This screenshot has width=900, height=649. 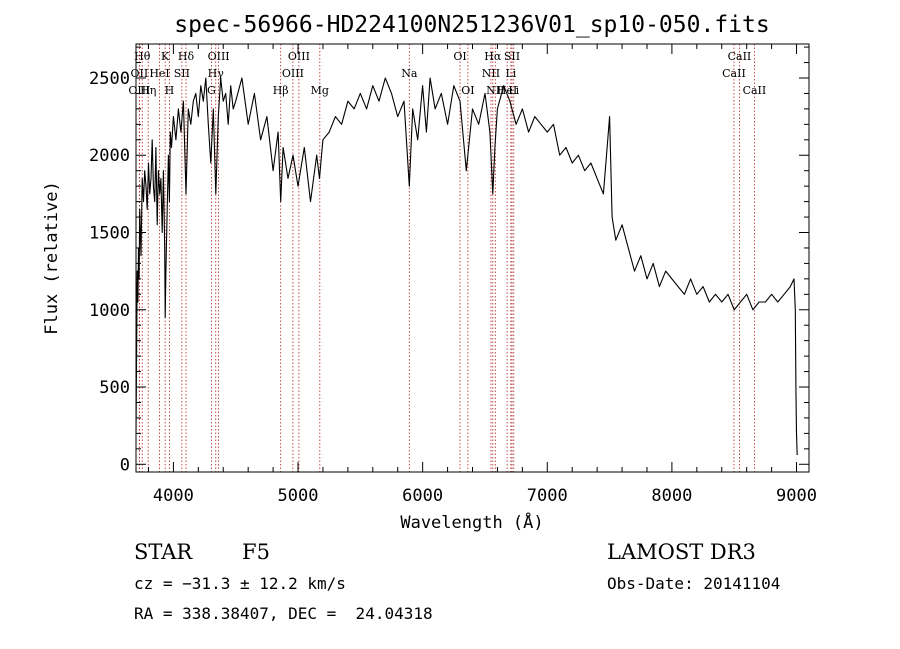 What do you see at coordinates (159, 73) in the screenshot?
I see `line-label-4: HeI` at bounding box center [159, 73].